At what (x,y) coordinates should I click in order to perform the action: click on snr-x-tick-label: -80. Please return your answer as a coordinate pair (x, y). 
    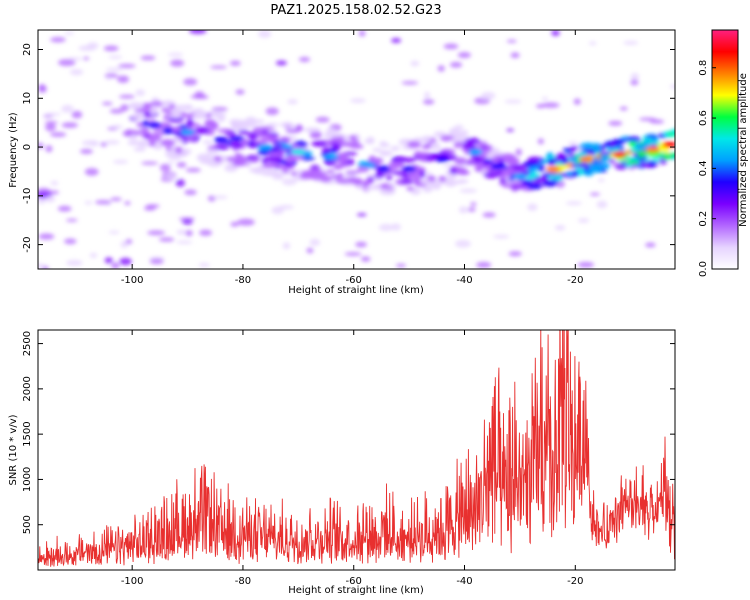
    Looking at the image, I should click on (243, 581).